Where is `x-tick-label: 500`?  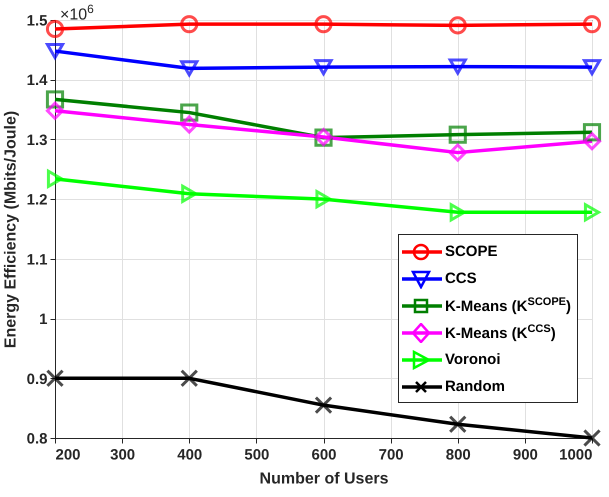 x-tick-label: 500 is located at coordinates (257, 455).